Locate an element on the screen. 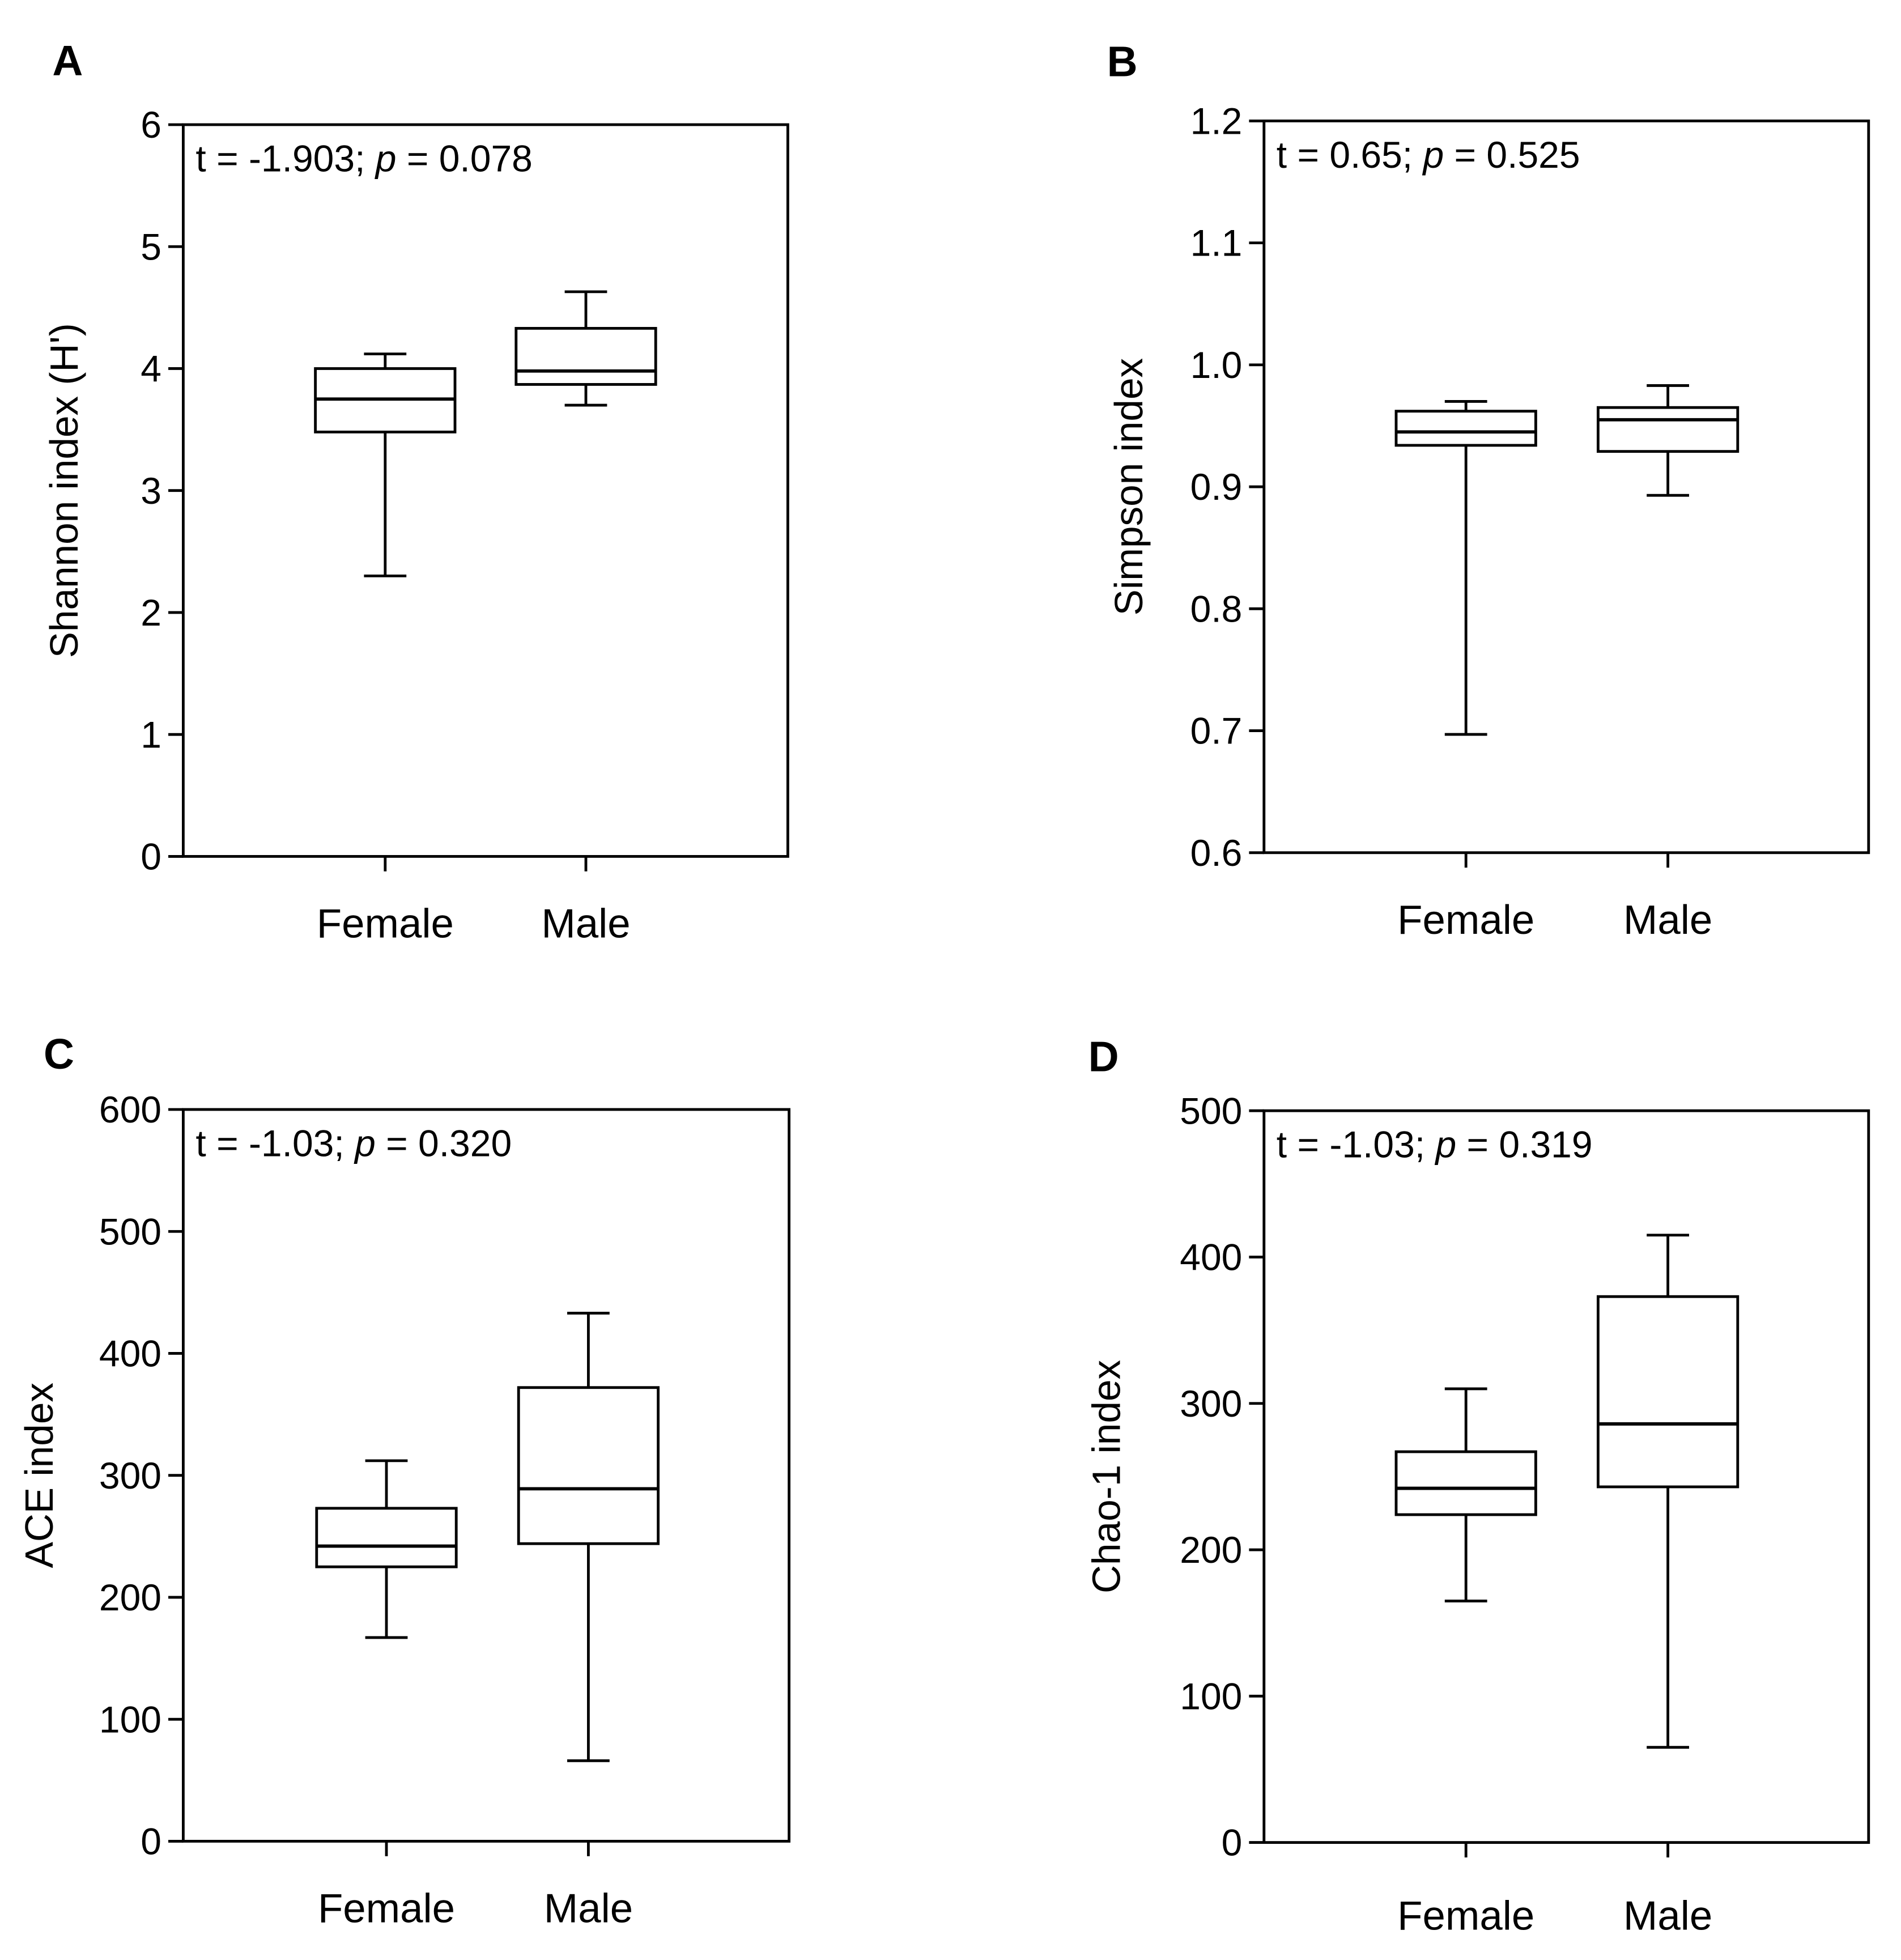  stats-annotation: t = 0.65; p = 0.525 is located at coordinates (1428, 155).